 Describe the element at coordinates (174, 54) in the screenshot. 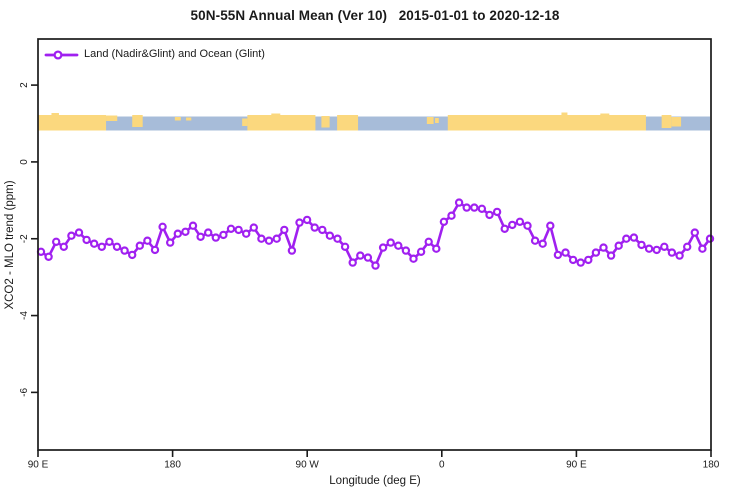

I see `legend-label: Land (Nadir&Glint) and Ocean (Glint)` at that location.